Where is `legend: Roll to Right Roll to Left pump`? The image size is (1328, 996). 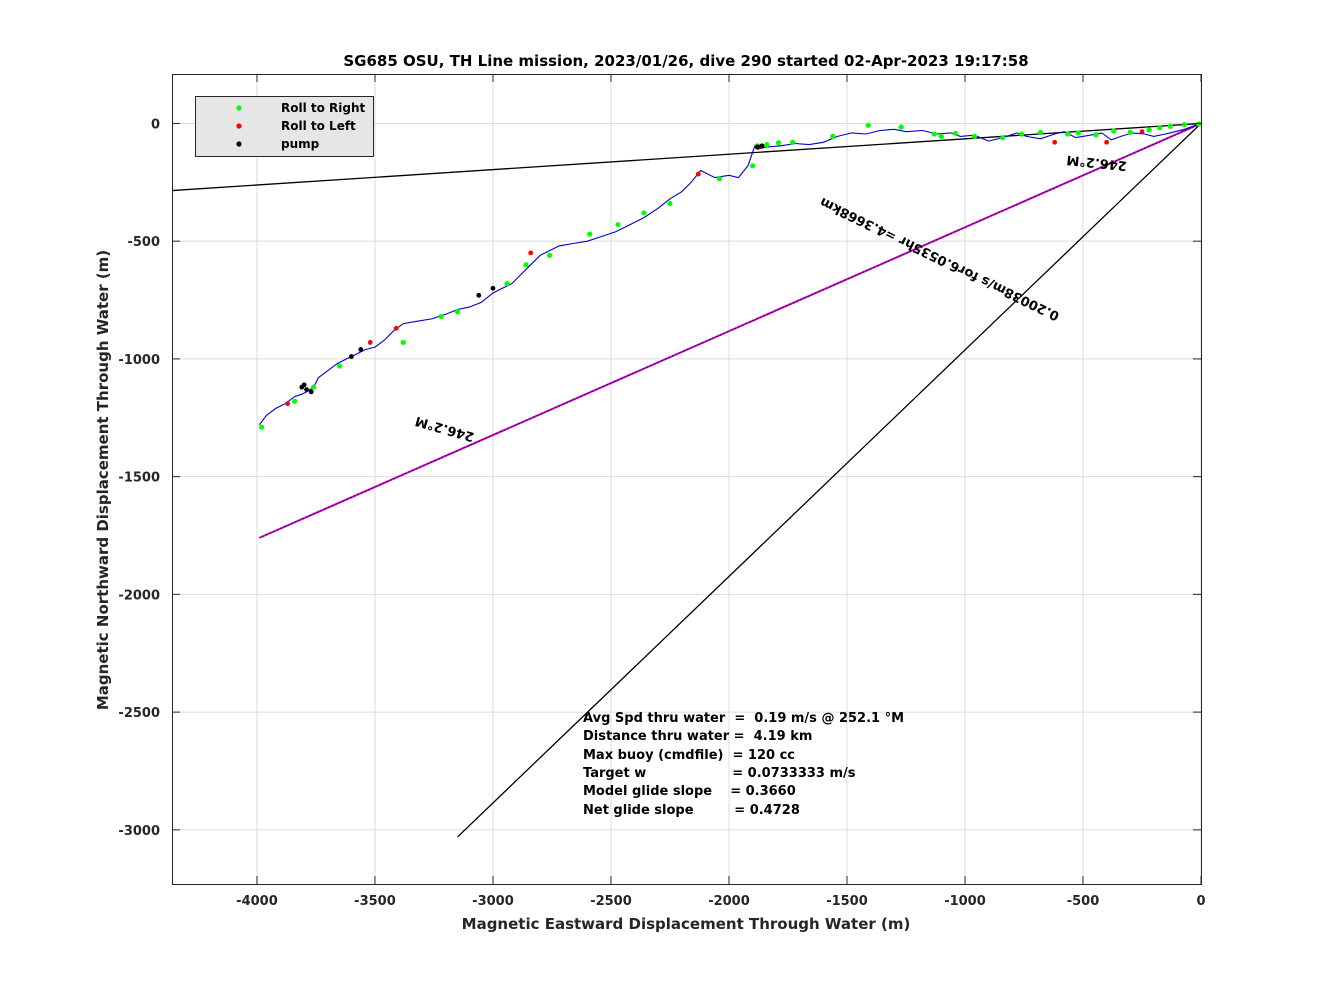 legend: Roll to Right Roll to Left pump is located at coordinates (284, 126).